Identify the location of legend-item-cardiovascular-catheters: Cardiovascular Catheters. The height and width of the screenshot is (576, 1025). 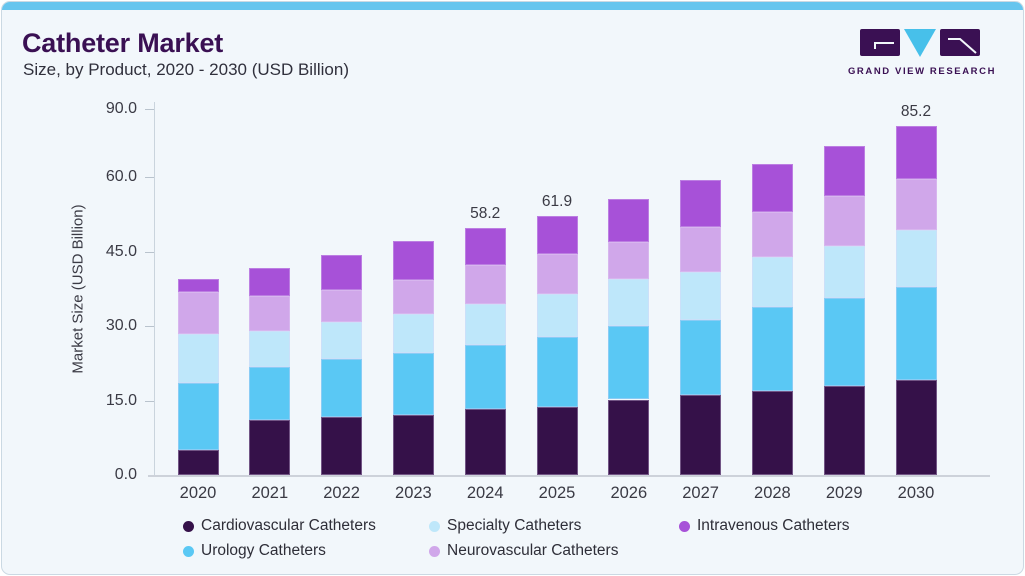
(306, 526).